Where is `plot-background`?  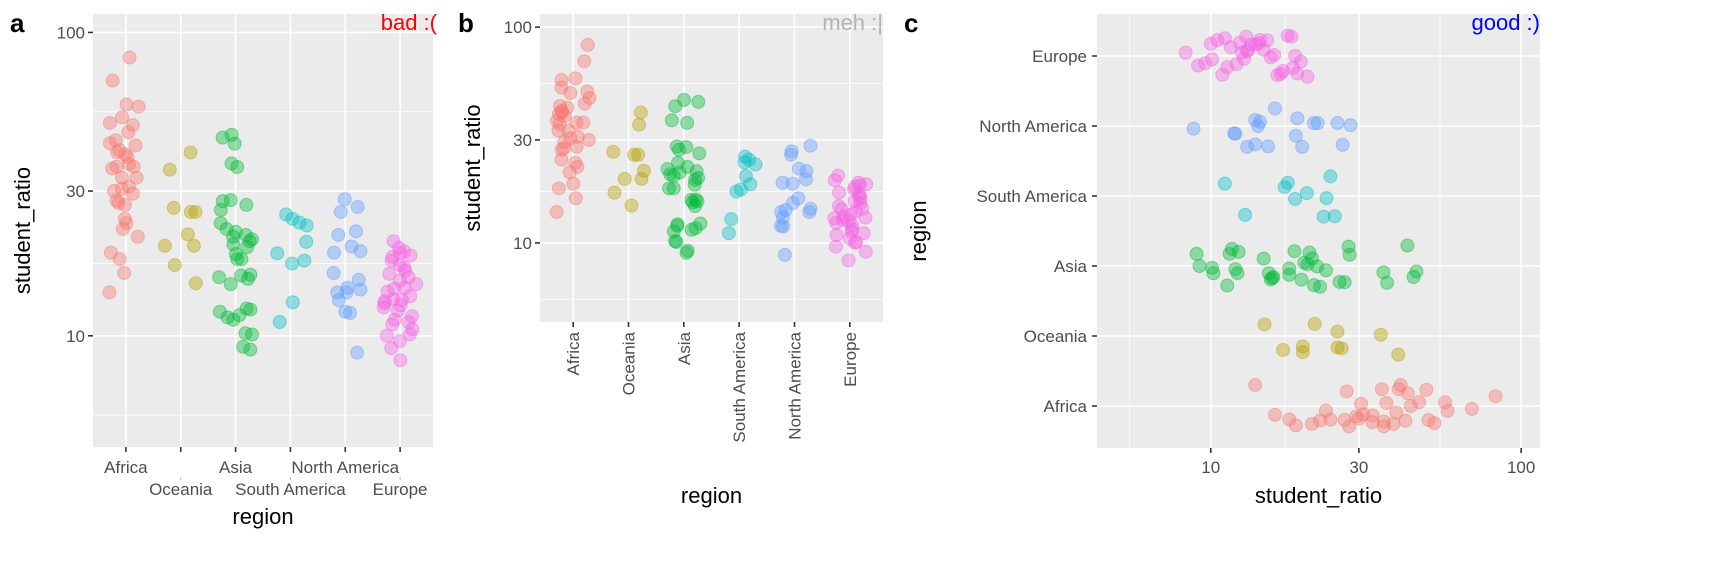 plot-background is located at coordinates (263, 230).